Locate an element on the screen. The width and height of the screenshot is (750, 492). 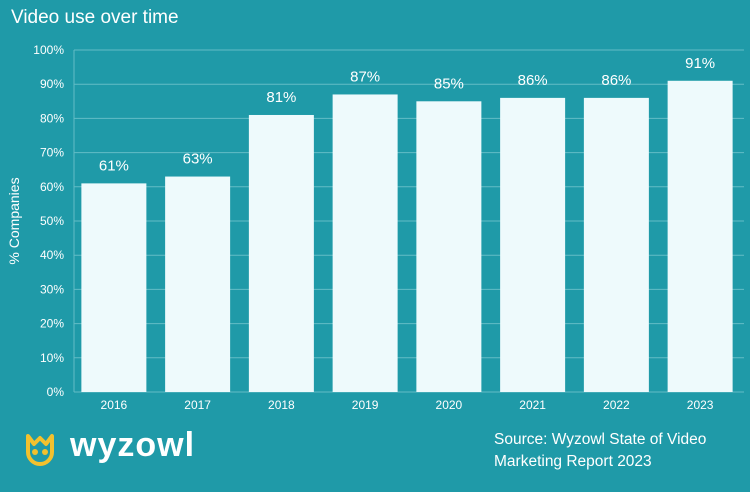
data-label: 91% is located at coordinates (700, 63).